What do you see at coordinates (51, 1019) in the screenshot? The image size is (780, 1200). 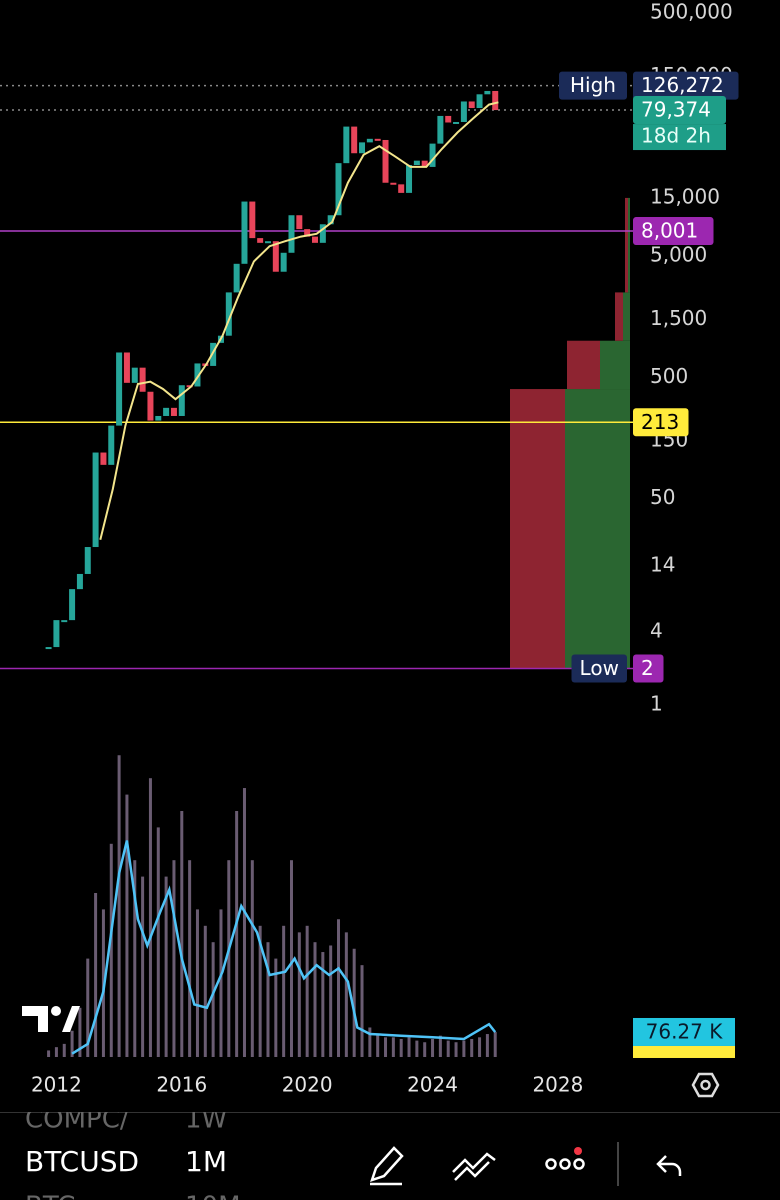 I see `logo` at bounding box center [51, 1019].